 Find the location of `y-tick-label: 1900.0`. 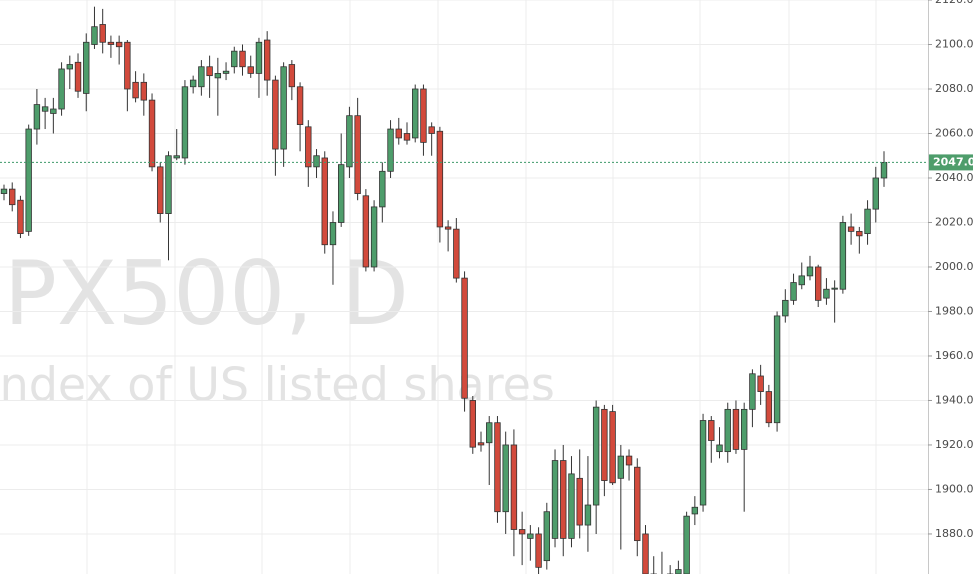

y-tick-label: 1900.0 is located at coordinates (954, 488).